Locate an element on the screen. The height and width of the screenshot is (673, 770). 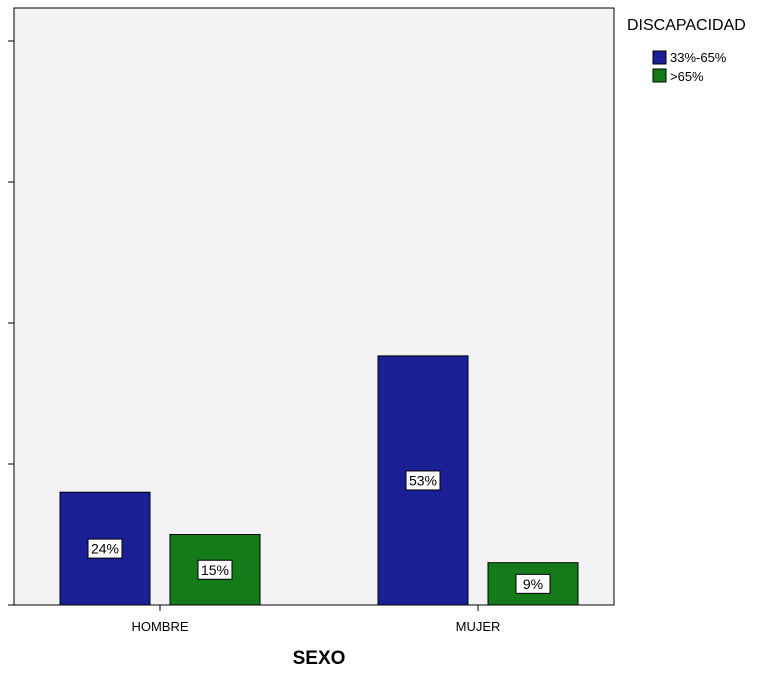
y-axis-ticks is located at coordinates (11, 323).